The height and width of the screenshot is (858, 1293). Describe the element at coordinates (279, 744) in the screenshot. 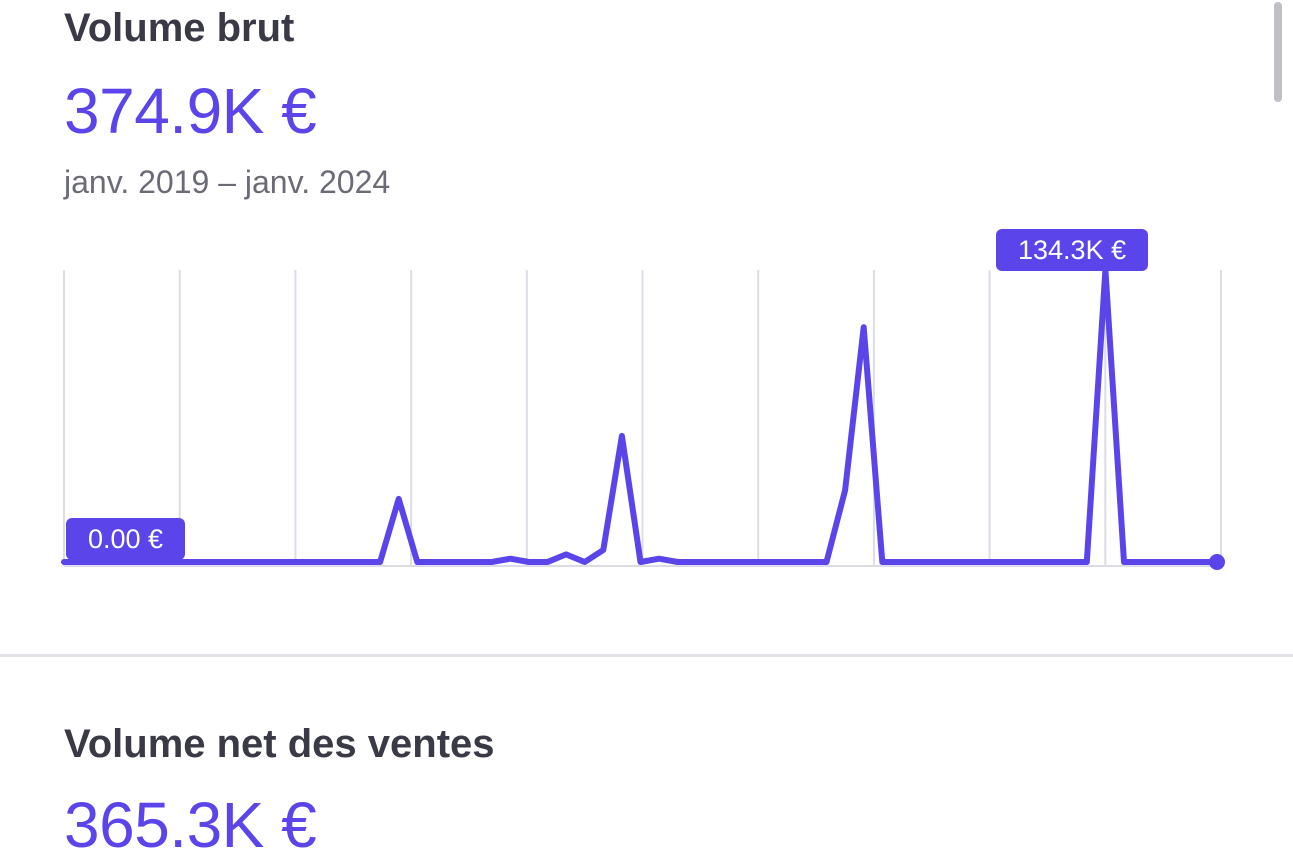

I see `net-sales-volume-title: Volume net des ventes` at that location.